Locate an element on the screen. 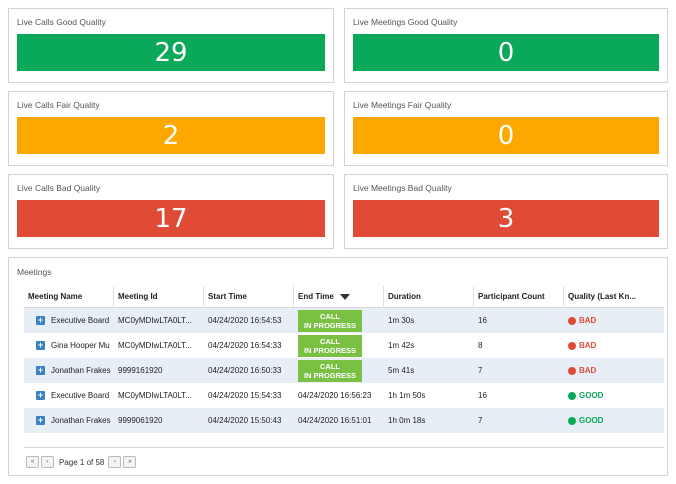  participant-count: 16 is located at coordinates (482, 395).